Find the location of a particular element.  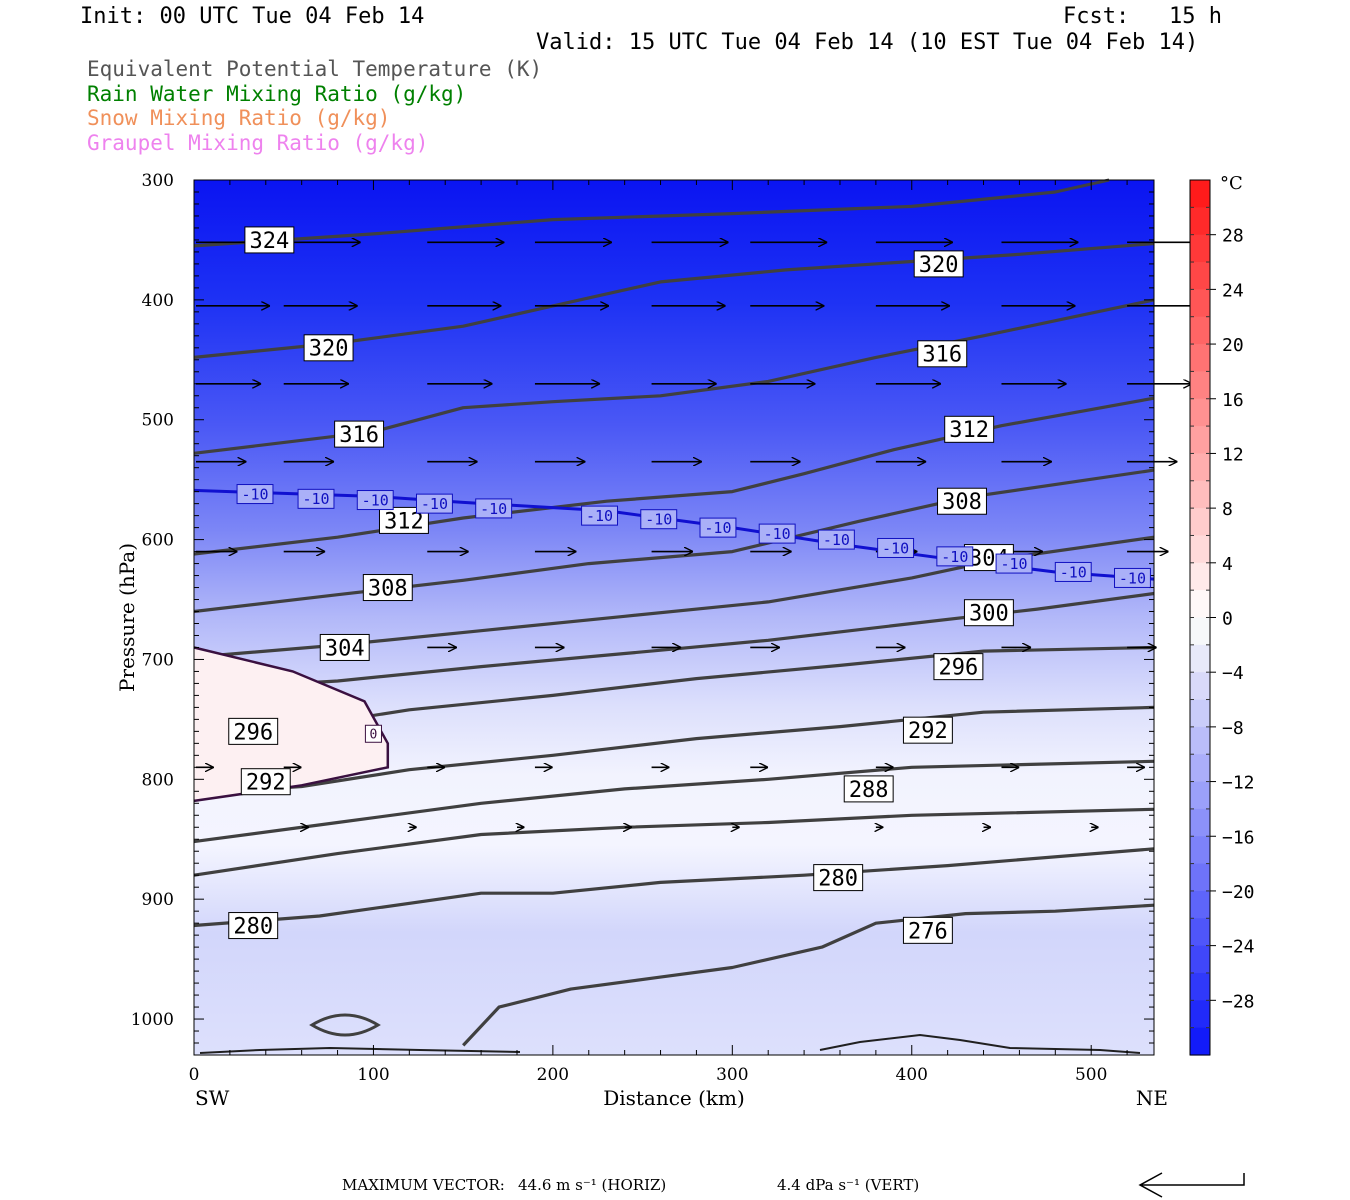

minus-ten-label-10-box is located at coordinates (896, 547).